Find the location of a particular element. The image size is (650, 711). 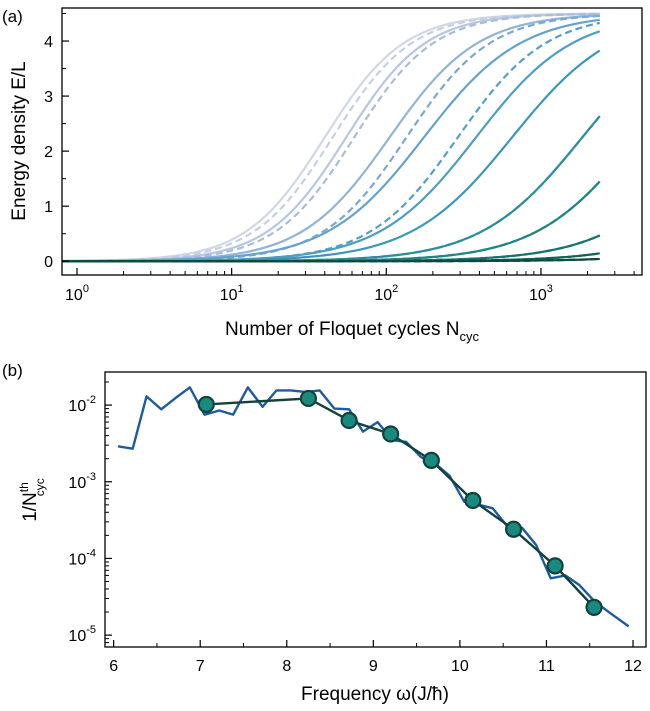

panel-b-ylabel: 1/Nth cyc is located at coordinates (32, 500).